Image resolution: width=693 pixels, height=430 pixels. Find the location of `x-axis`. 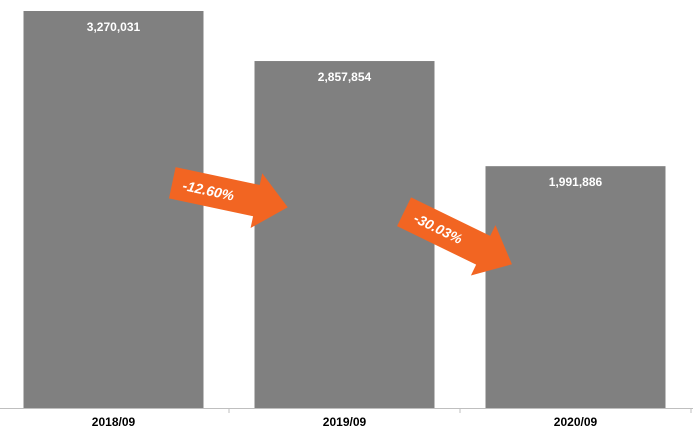

x-axis is located at coordinates (346, 410).